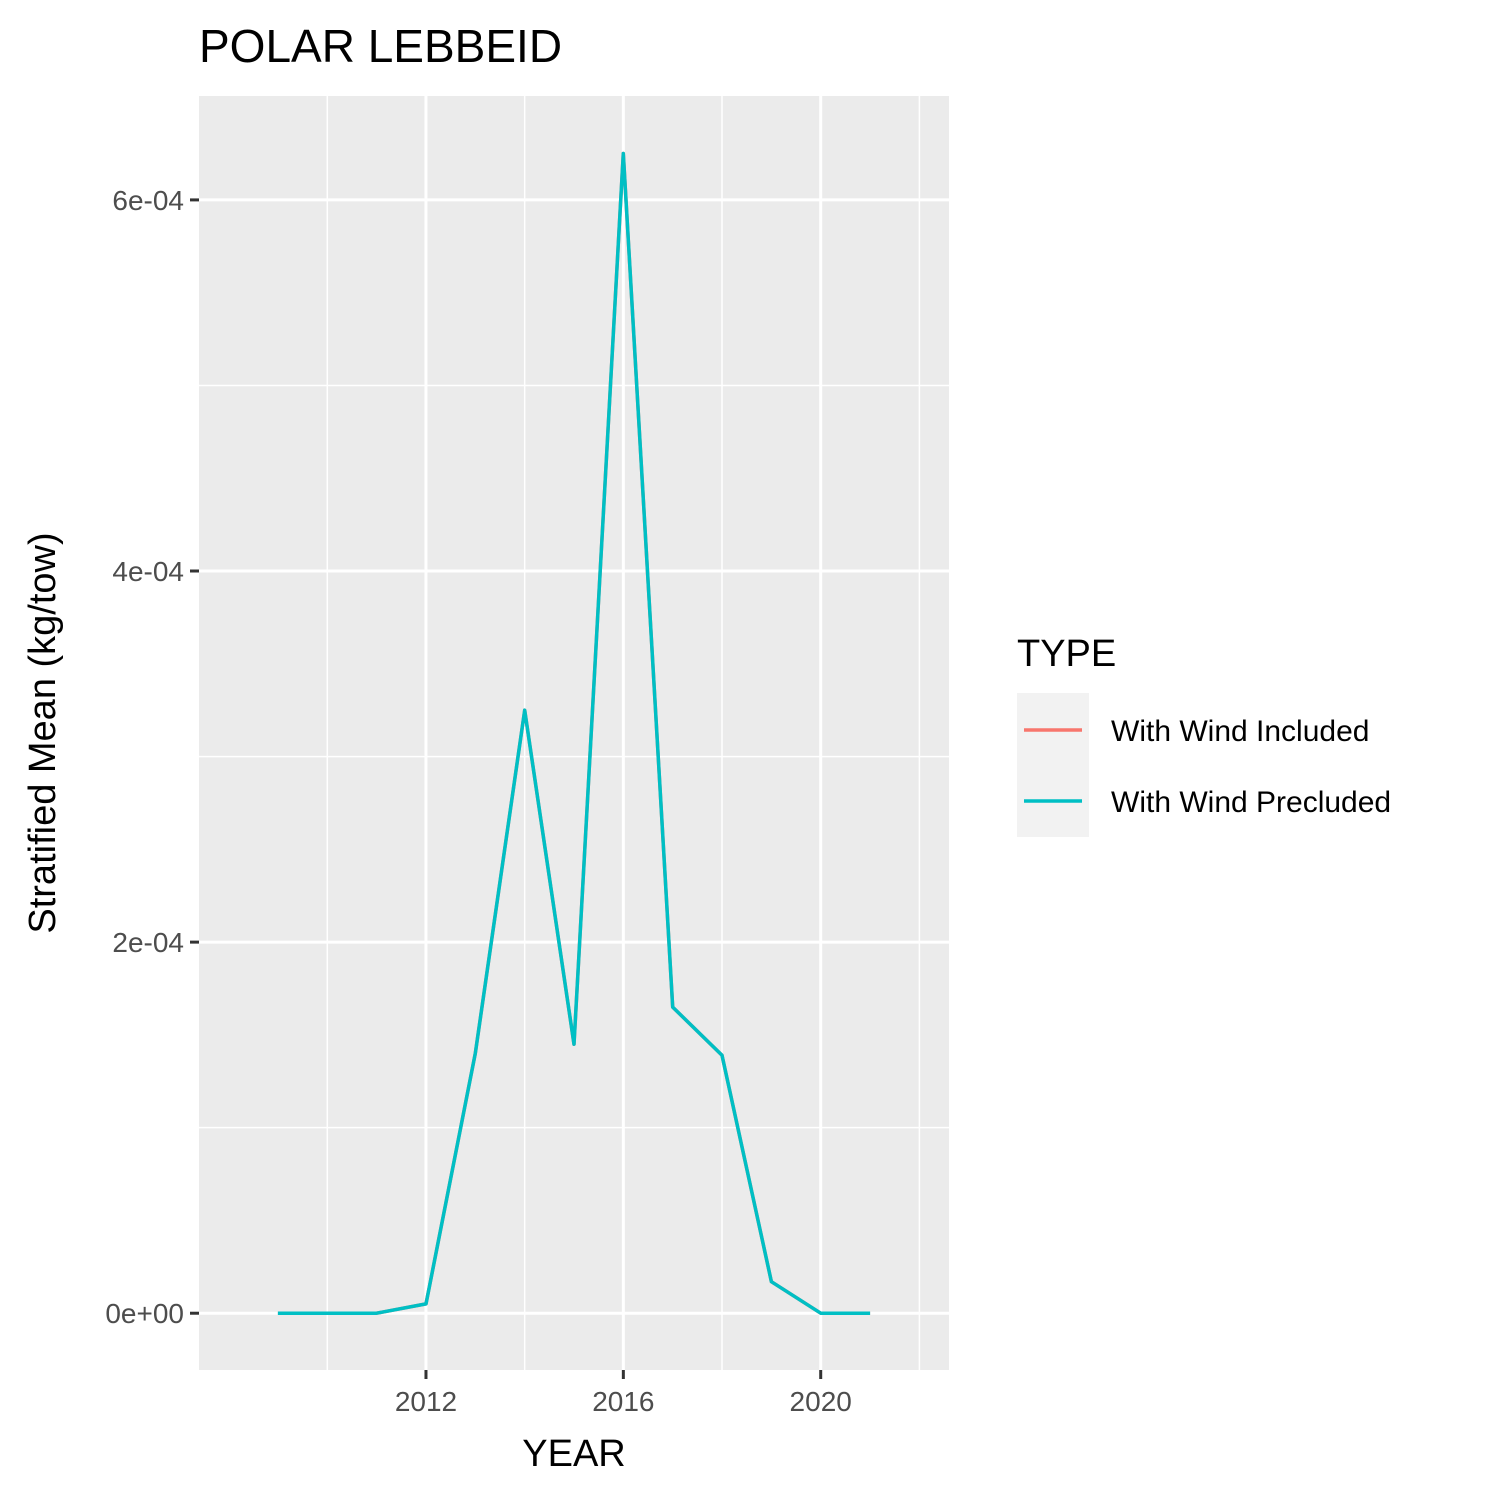 The image size is (1500, 1500). What do you see at coordinates (43, 732) in the screenshot?
I see `y-axis-title: Stratified Mean (kg/tow)` at bounding box center [43, 732].